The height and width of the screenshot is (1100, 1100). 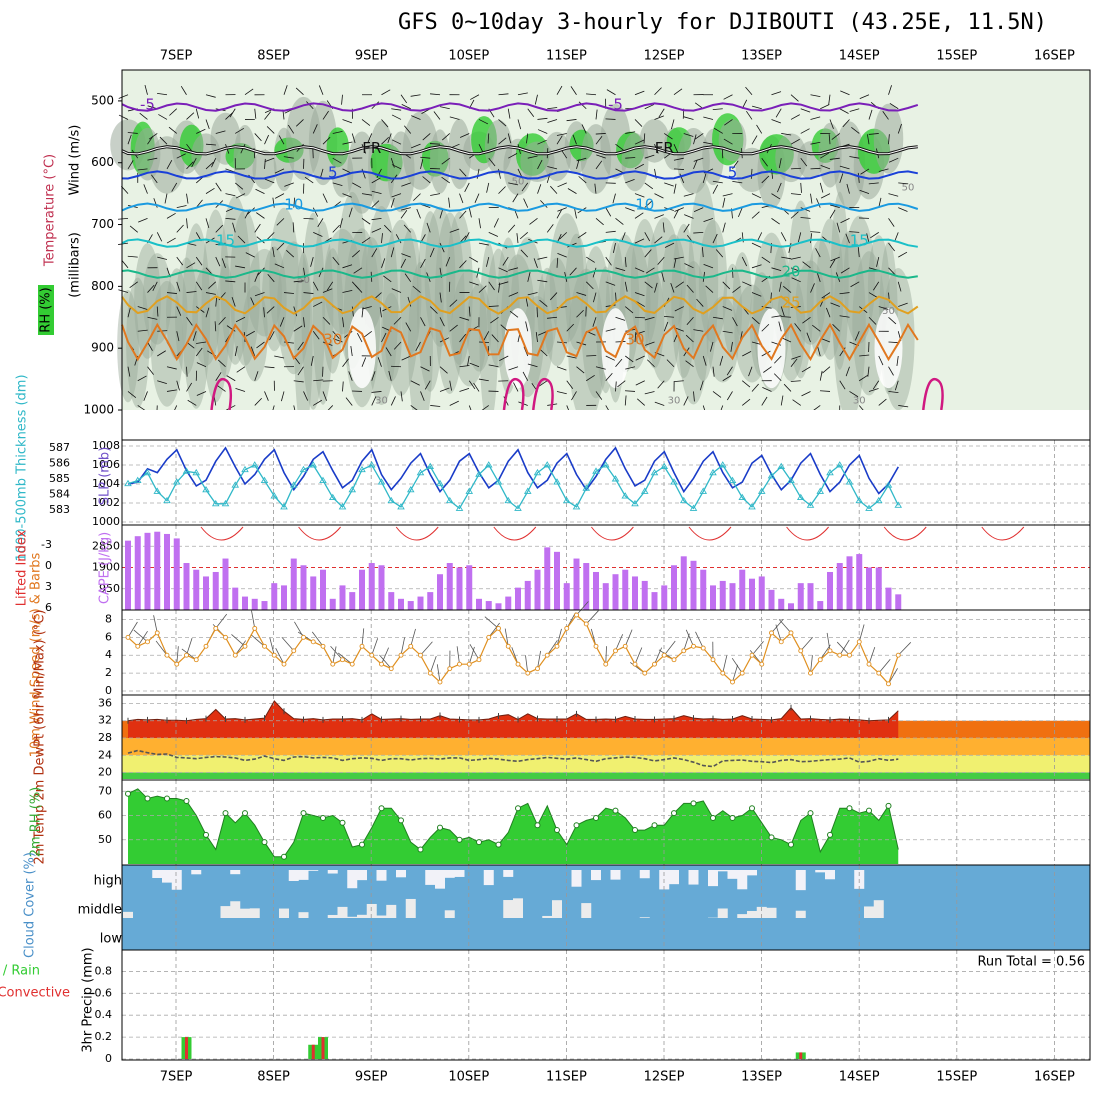 I want to click on temperature-band, so click(x=606, y=775).